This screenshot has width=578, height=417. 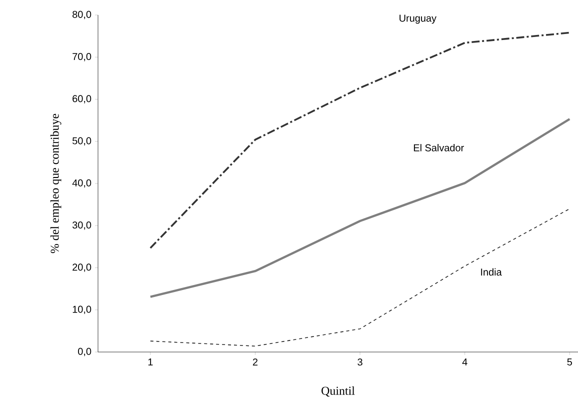 What do you see at coordinates (491, 272) in the screenshot?
I see `series-label: India` at bounding box center [491, 272].